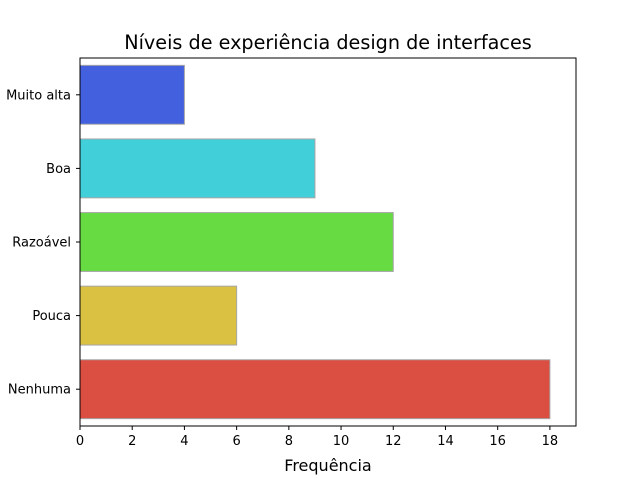  What do you see at coordinates (327, 465) in the screenshot?
I see `x-axis-label: Frequência` at bounding box center [327, 465].